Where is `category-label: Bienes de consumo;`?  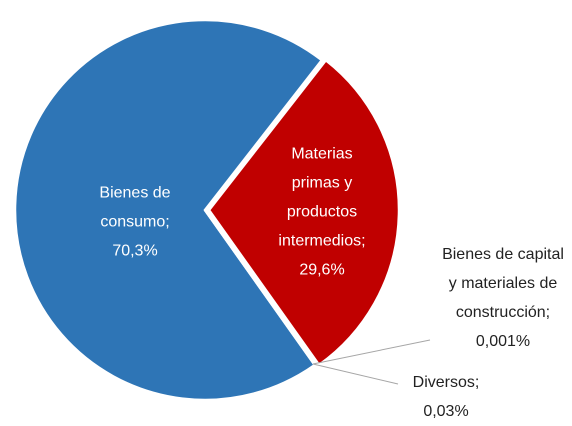
category-label: Bienes de consumo; is located at coordinates (135, 207).